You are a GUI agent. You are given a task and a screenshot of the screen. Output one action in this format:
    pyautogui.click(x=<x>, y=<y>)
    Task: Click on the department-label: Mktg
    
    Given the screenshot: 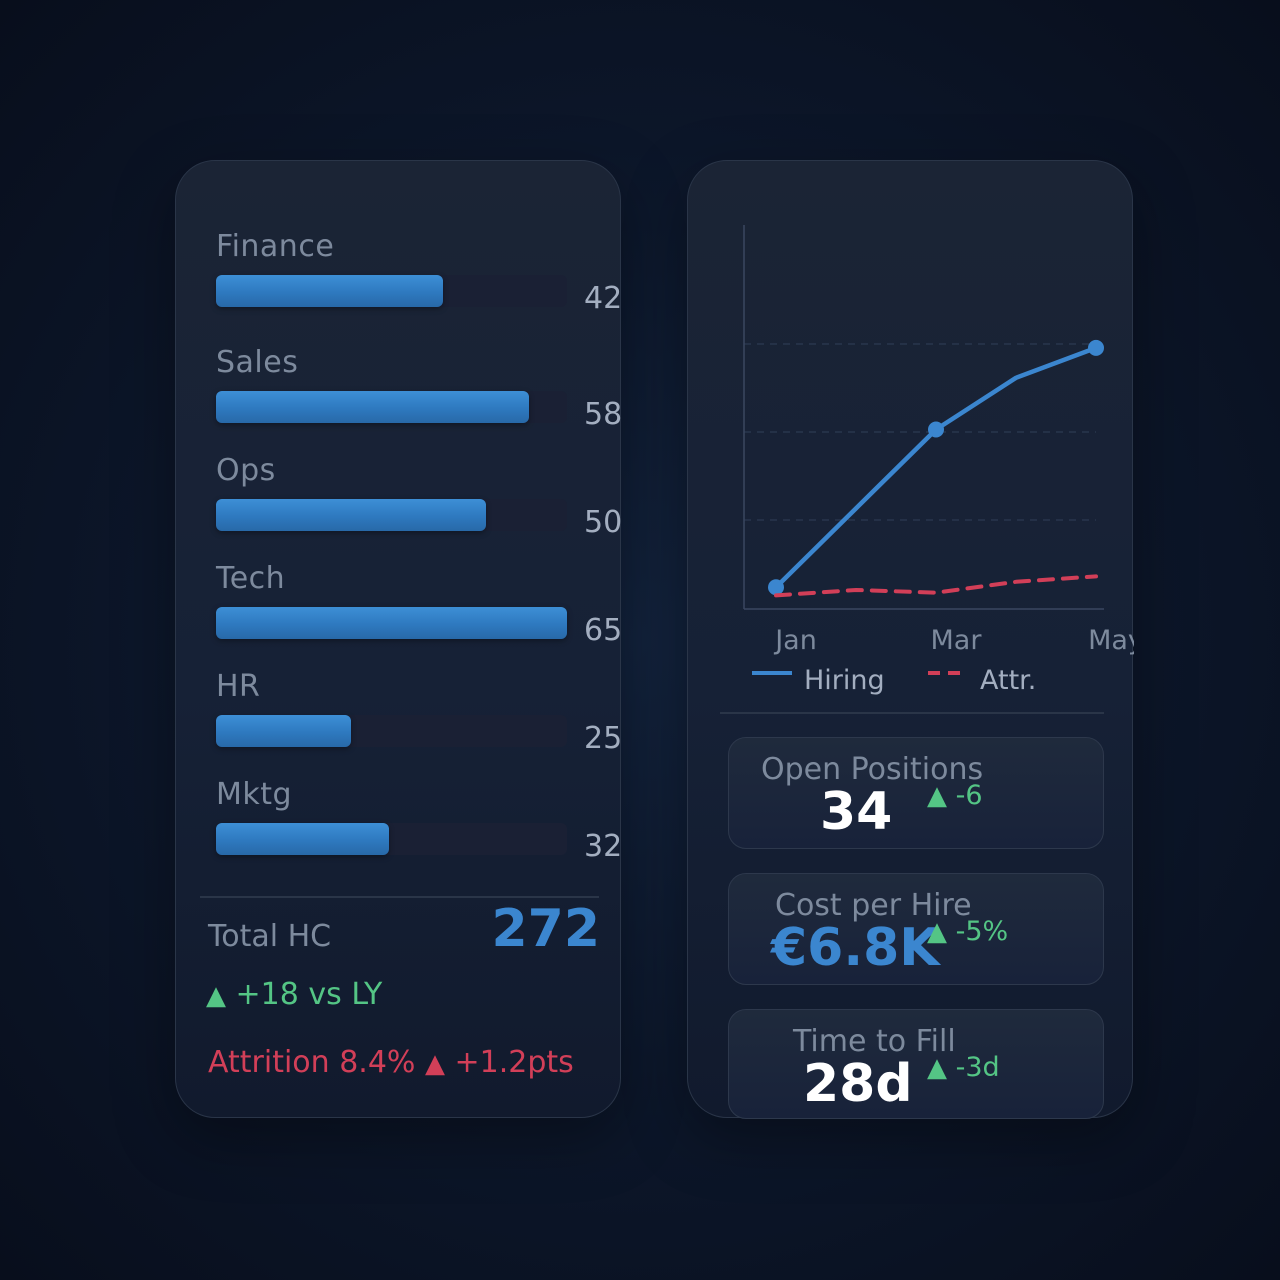 What is the action you would take?
    pyautogui.click(x=254, y=794)
    